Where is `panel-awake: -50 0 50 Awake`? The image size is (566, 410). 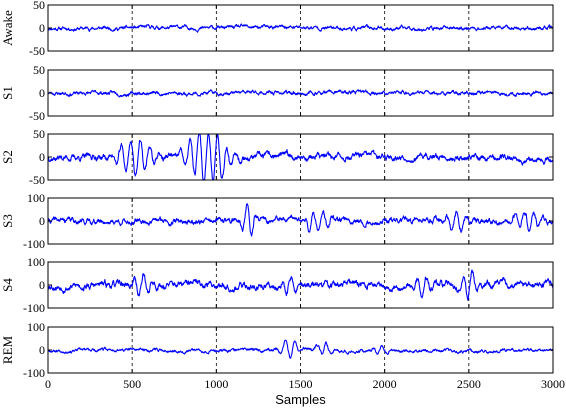 panel-awake: -50 0 50 Awake is located at coordinates (277, 29).